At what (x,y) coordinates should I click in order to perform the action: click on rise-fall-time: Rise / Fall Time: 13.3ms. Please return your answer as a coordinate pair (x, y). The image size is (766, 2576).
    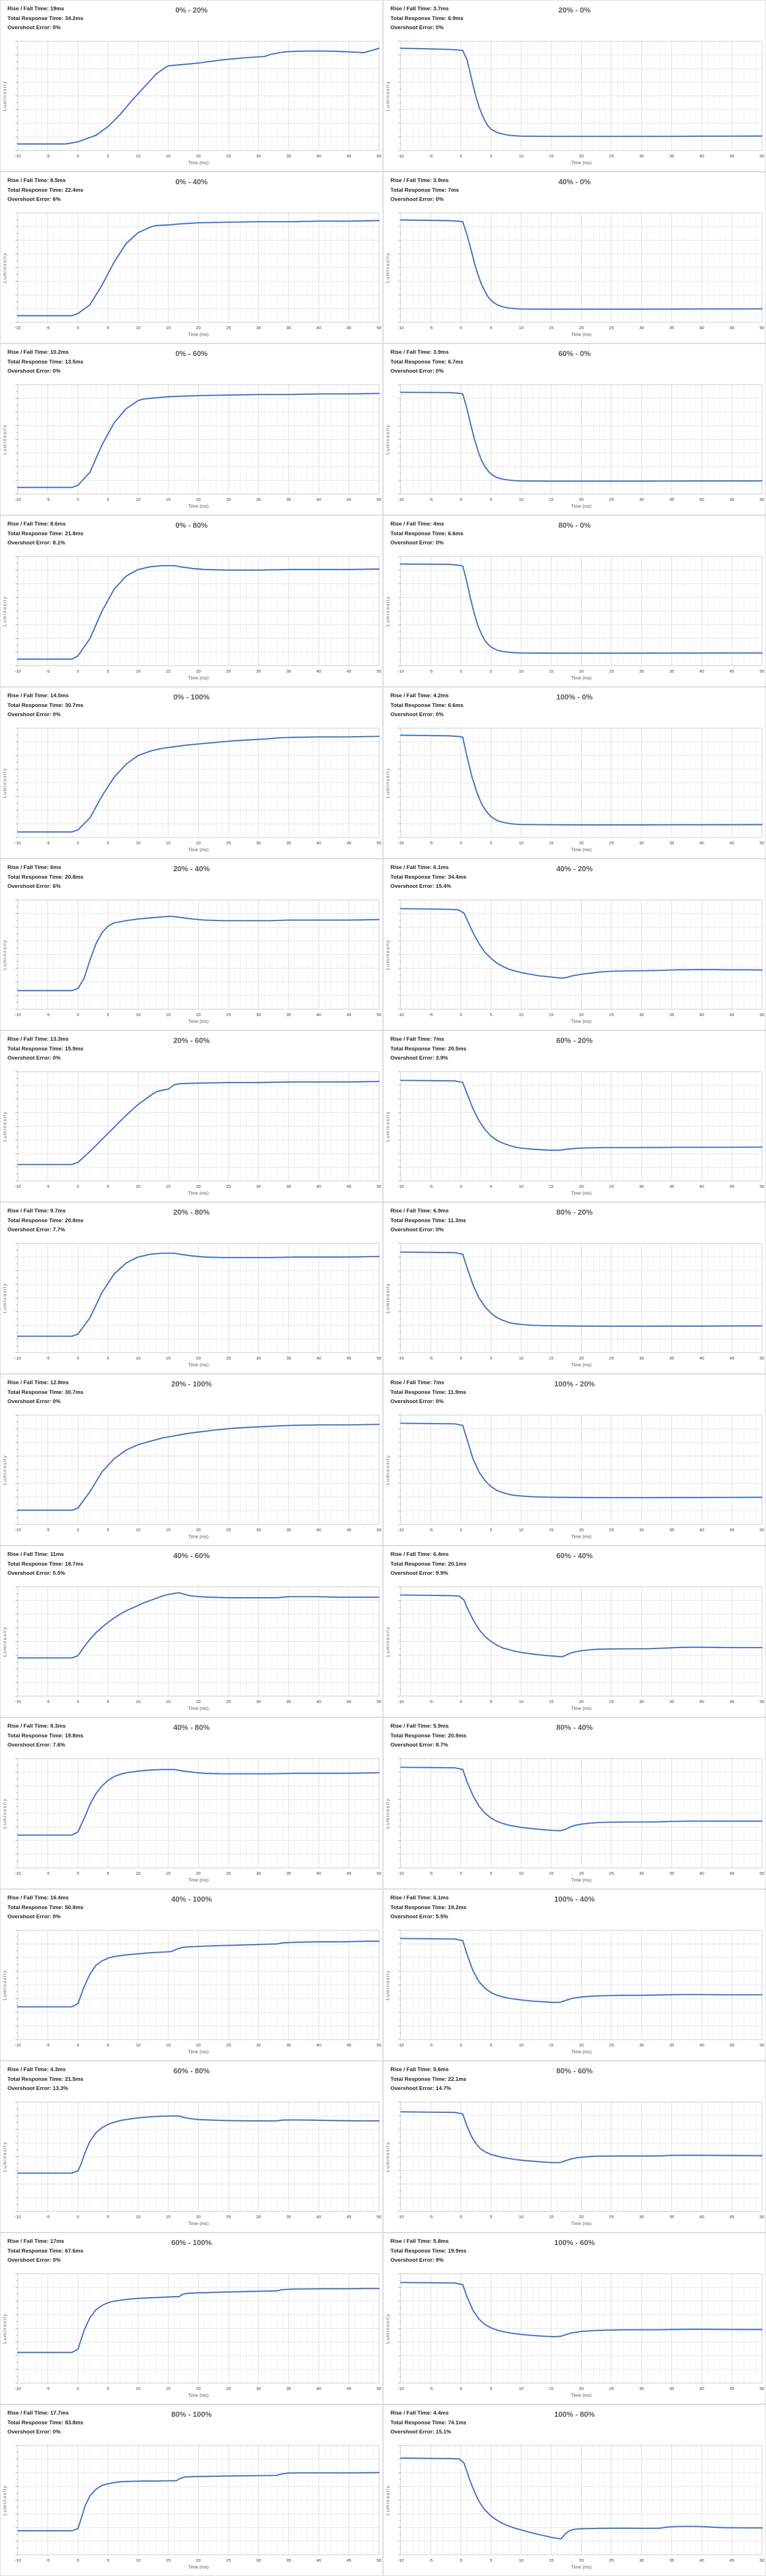
    Looking at the image, I should click on (38, 1039).